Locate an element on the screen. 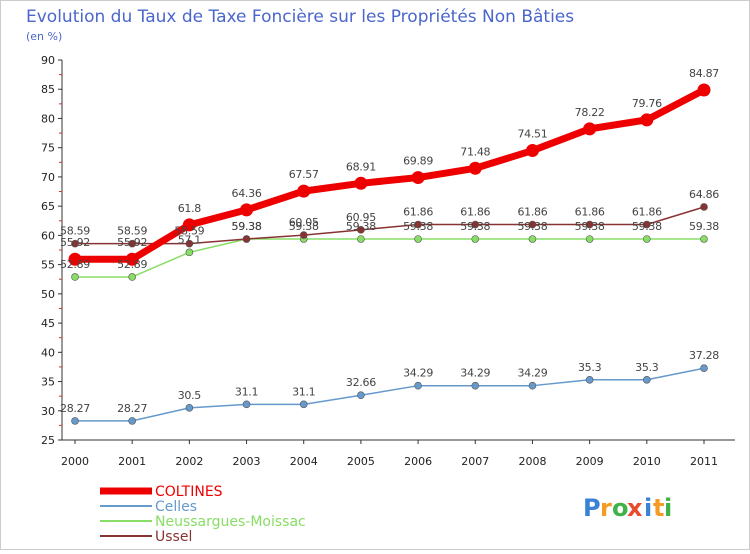 This screenshot has width=750, height=554. data-label: 79.76 is located at coordinates (647, 103).